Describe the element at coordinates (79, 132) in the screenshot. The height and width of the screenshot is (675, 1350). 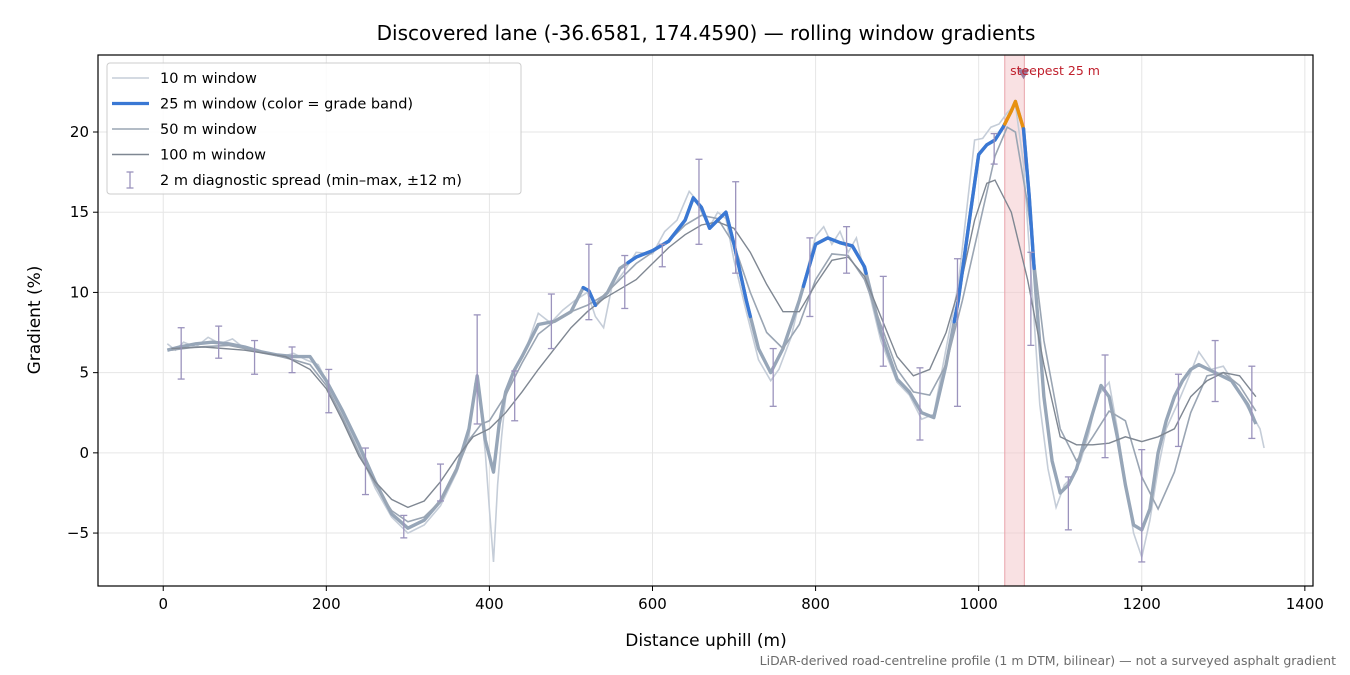
I see `y-tick-label-5: 20` at that location.